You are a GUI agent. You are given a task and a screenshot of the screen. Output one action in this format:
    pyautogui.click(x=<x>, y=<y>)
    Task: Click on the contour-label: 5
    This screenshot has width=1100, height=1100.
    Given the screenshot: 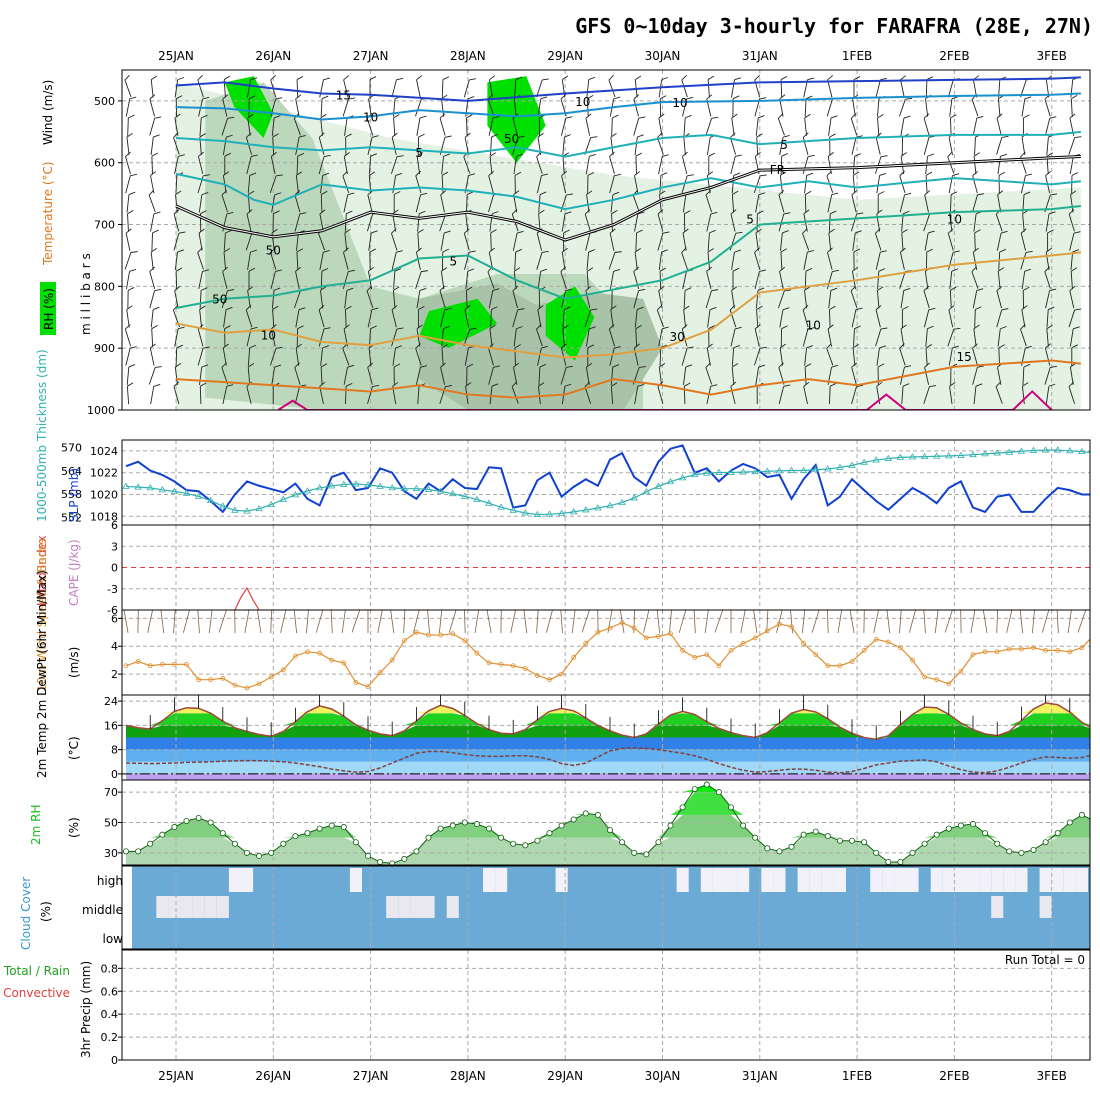 What is the action you would take?
    pyautogui.click(x=453, y=261)
    